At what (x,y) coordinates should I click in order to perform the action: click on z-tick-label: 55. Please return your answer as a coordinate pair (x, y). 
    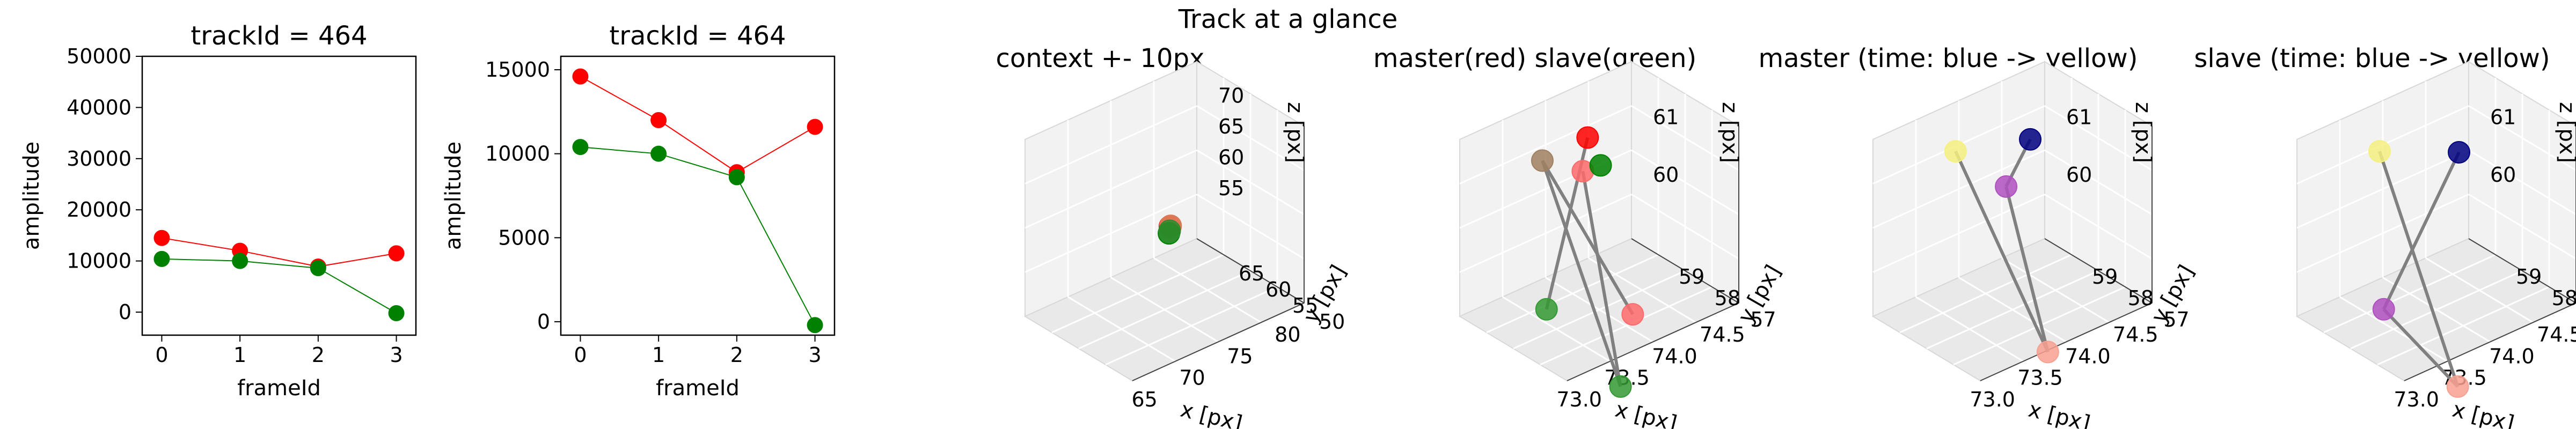
    Looking at the image, I should click on (1231, 188).